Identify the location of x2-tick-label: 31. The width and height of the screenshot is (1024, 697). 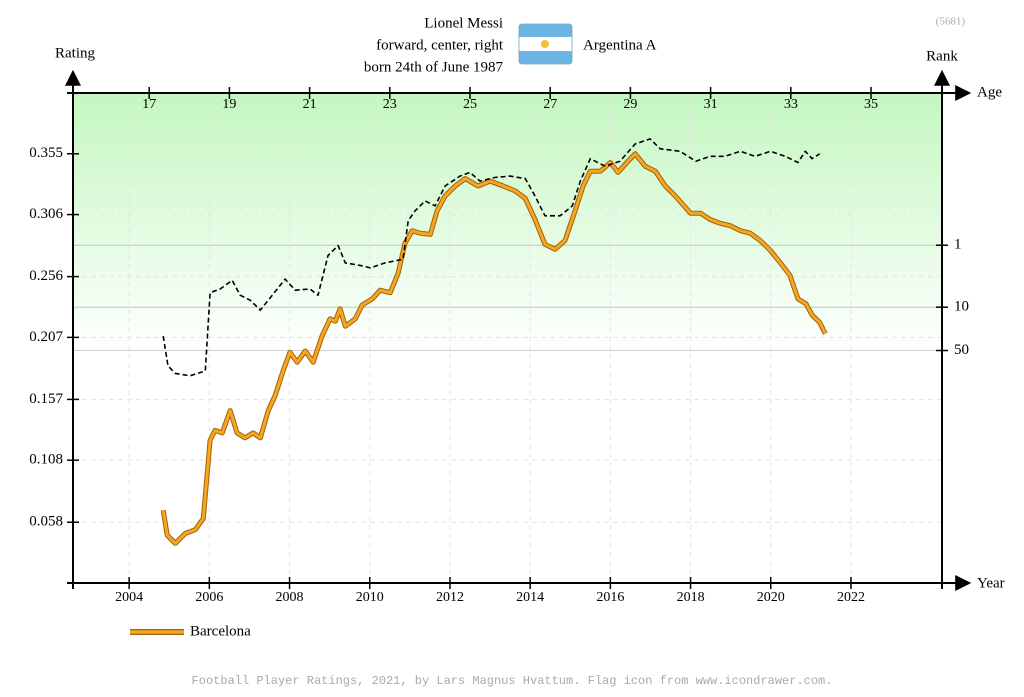
(711, 104).